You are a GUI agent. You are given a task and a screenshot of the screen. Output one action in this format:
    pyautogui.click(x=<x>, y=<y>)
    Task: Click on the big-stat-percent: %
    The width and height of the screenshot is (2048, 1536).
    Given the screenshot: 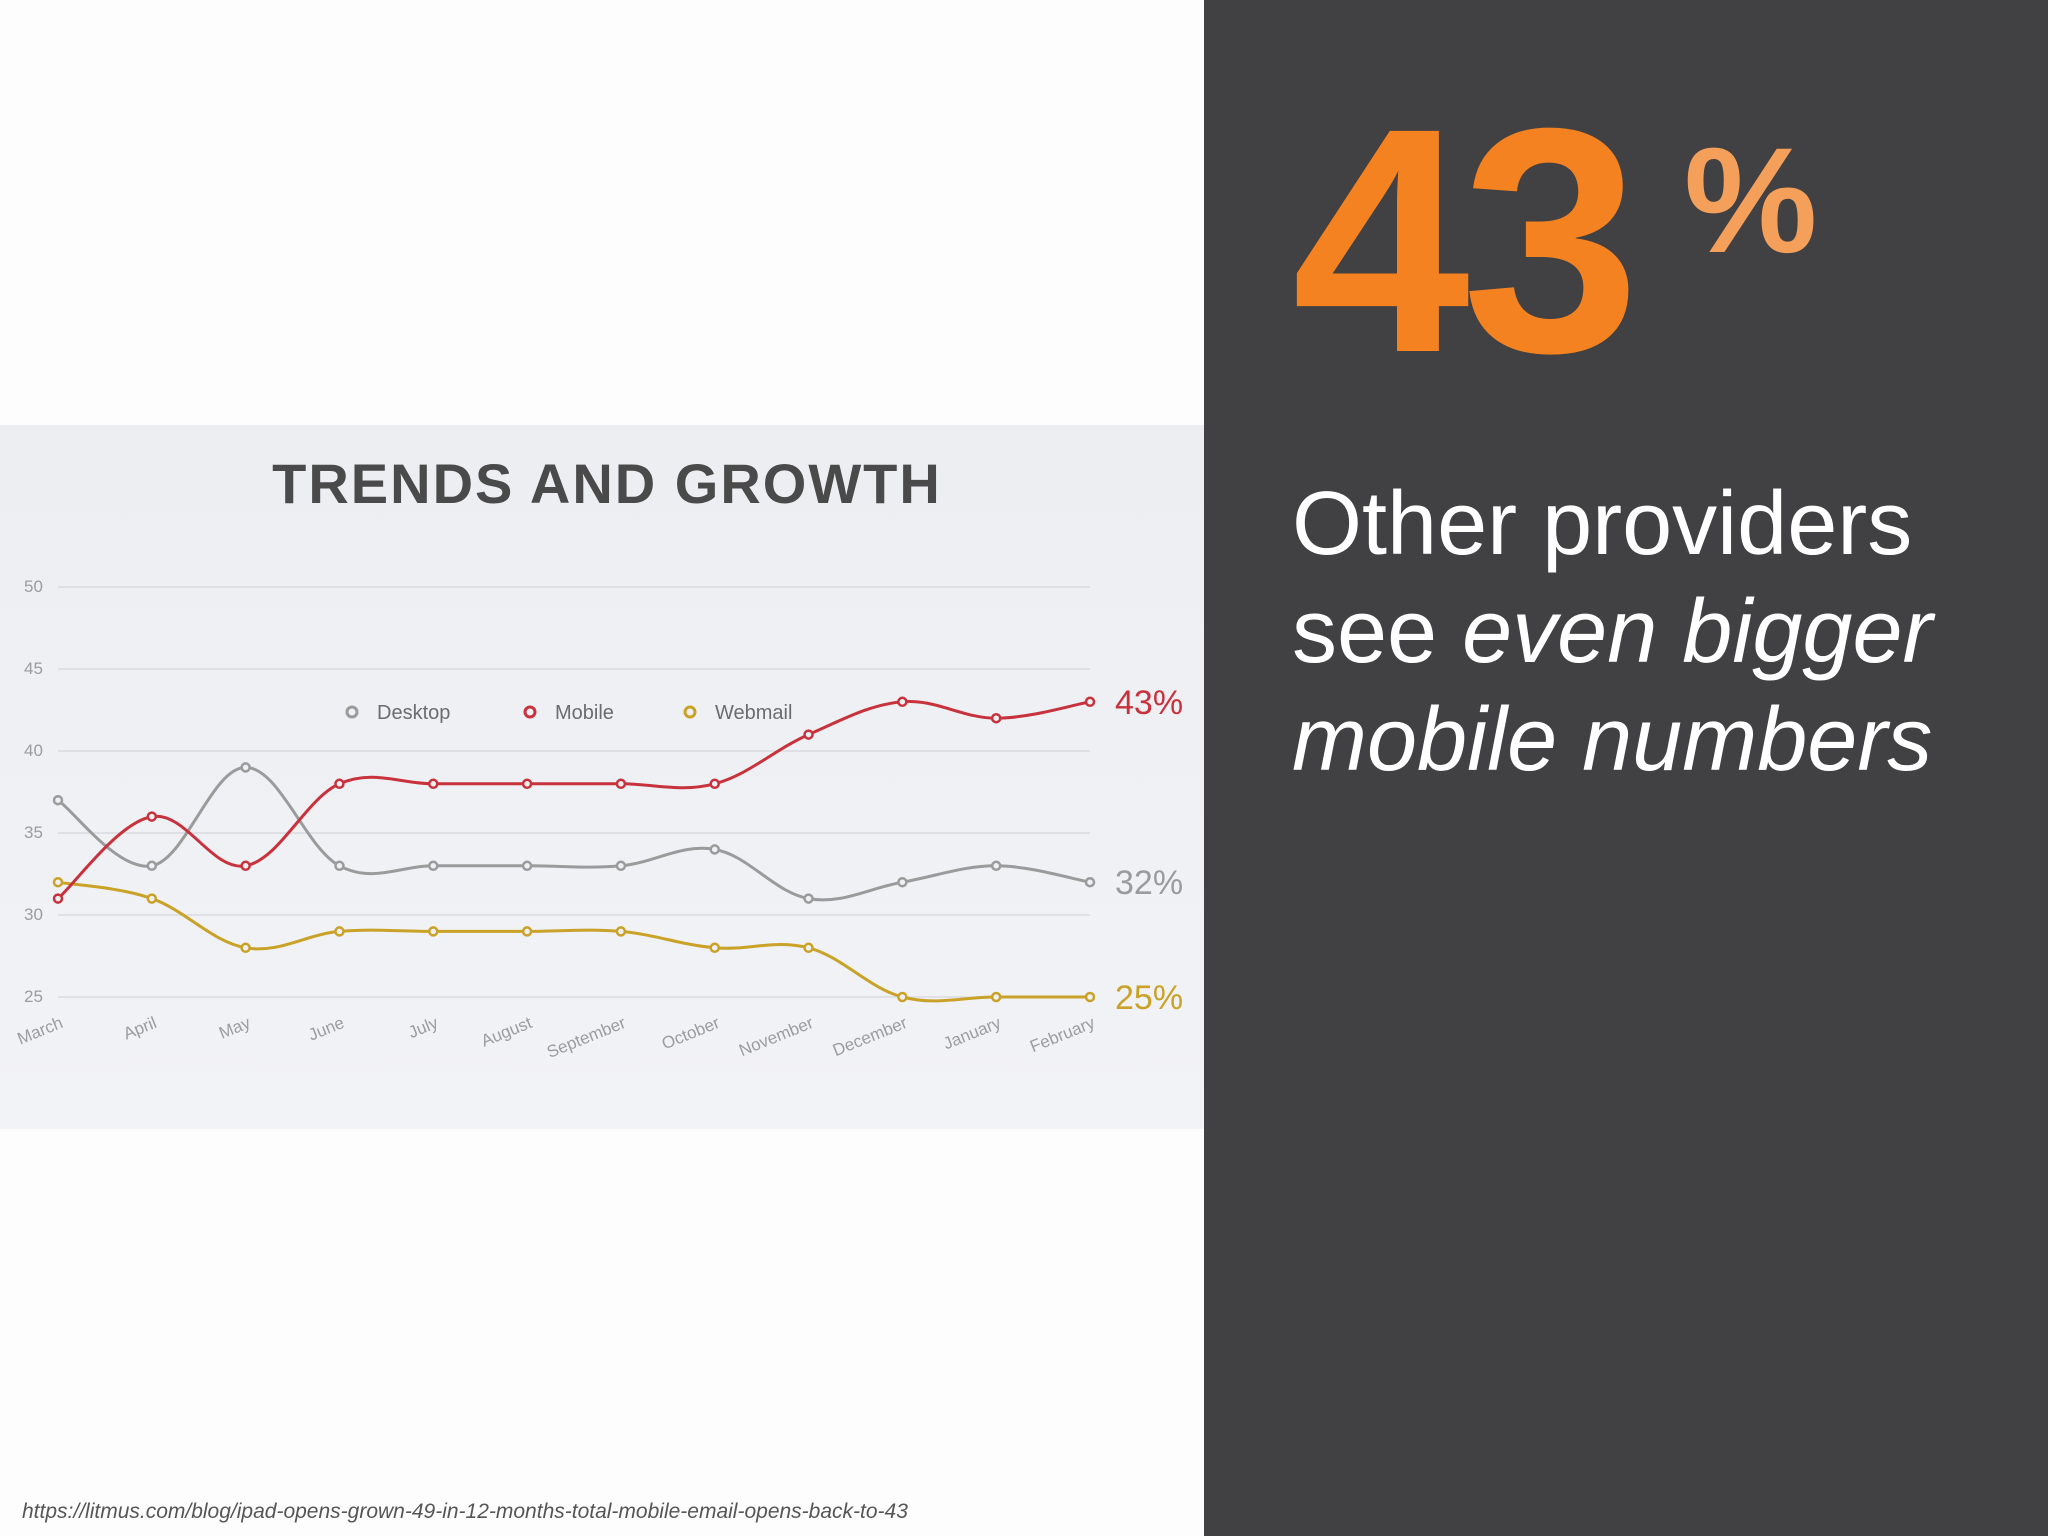 What is the action you would take?
    pyautogui.click(x=1751, y=200)
    